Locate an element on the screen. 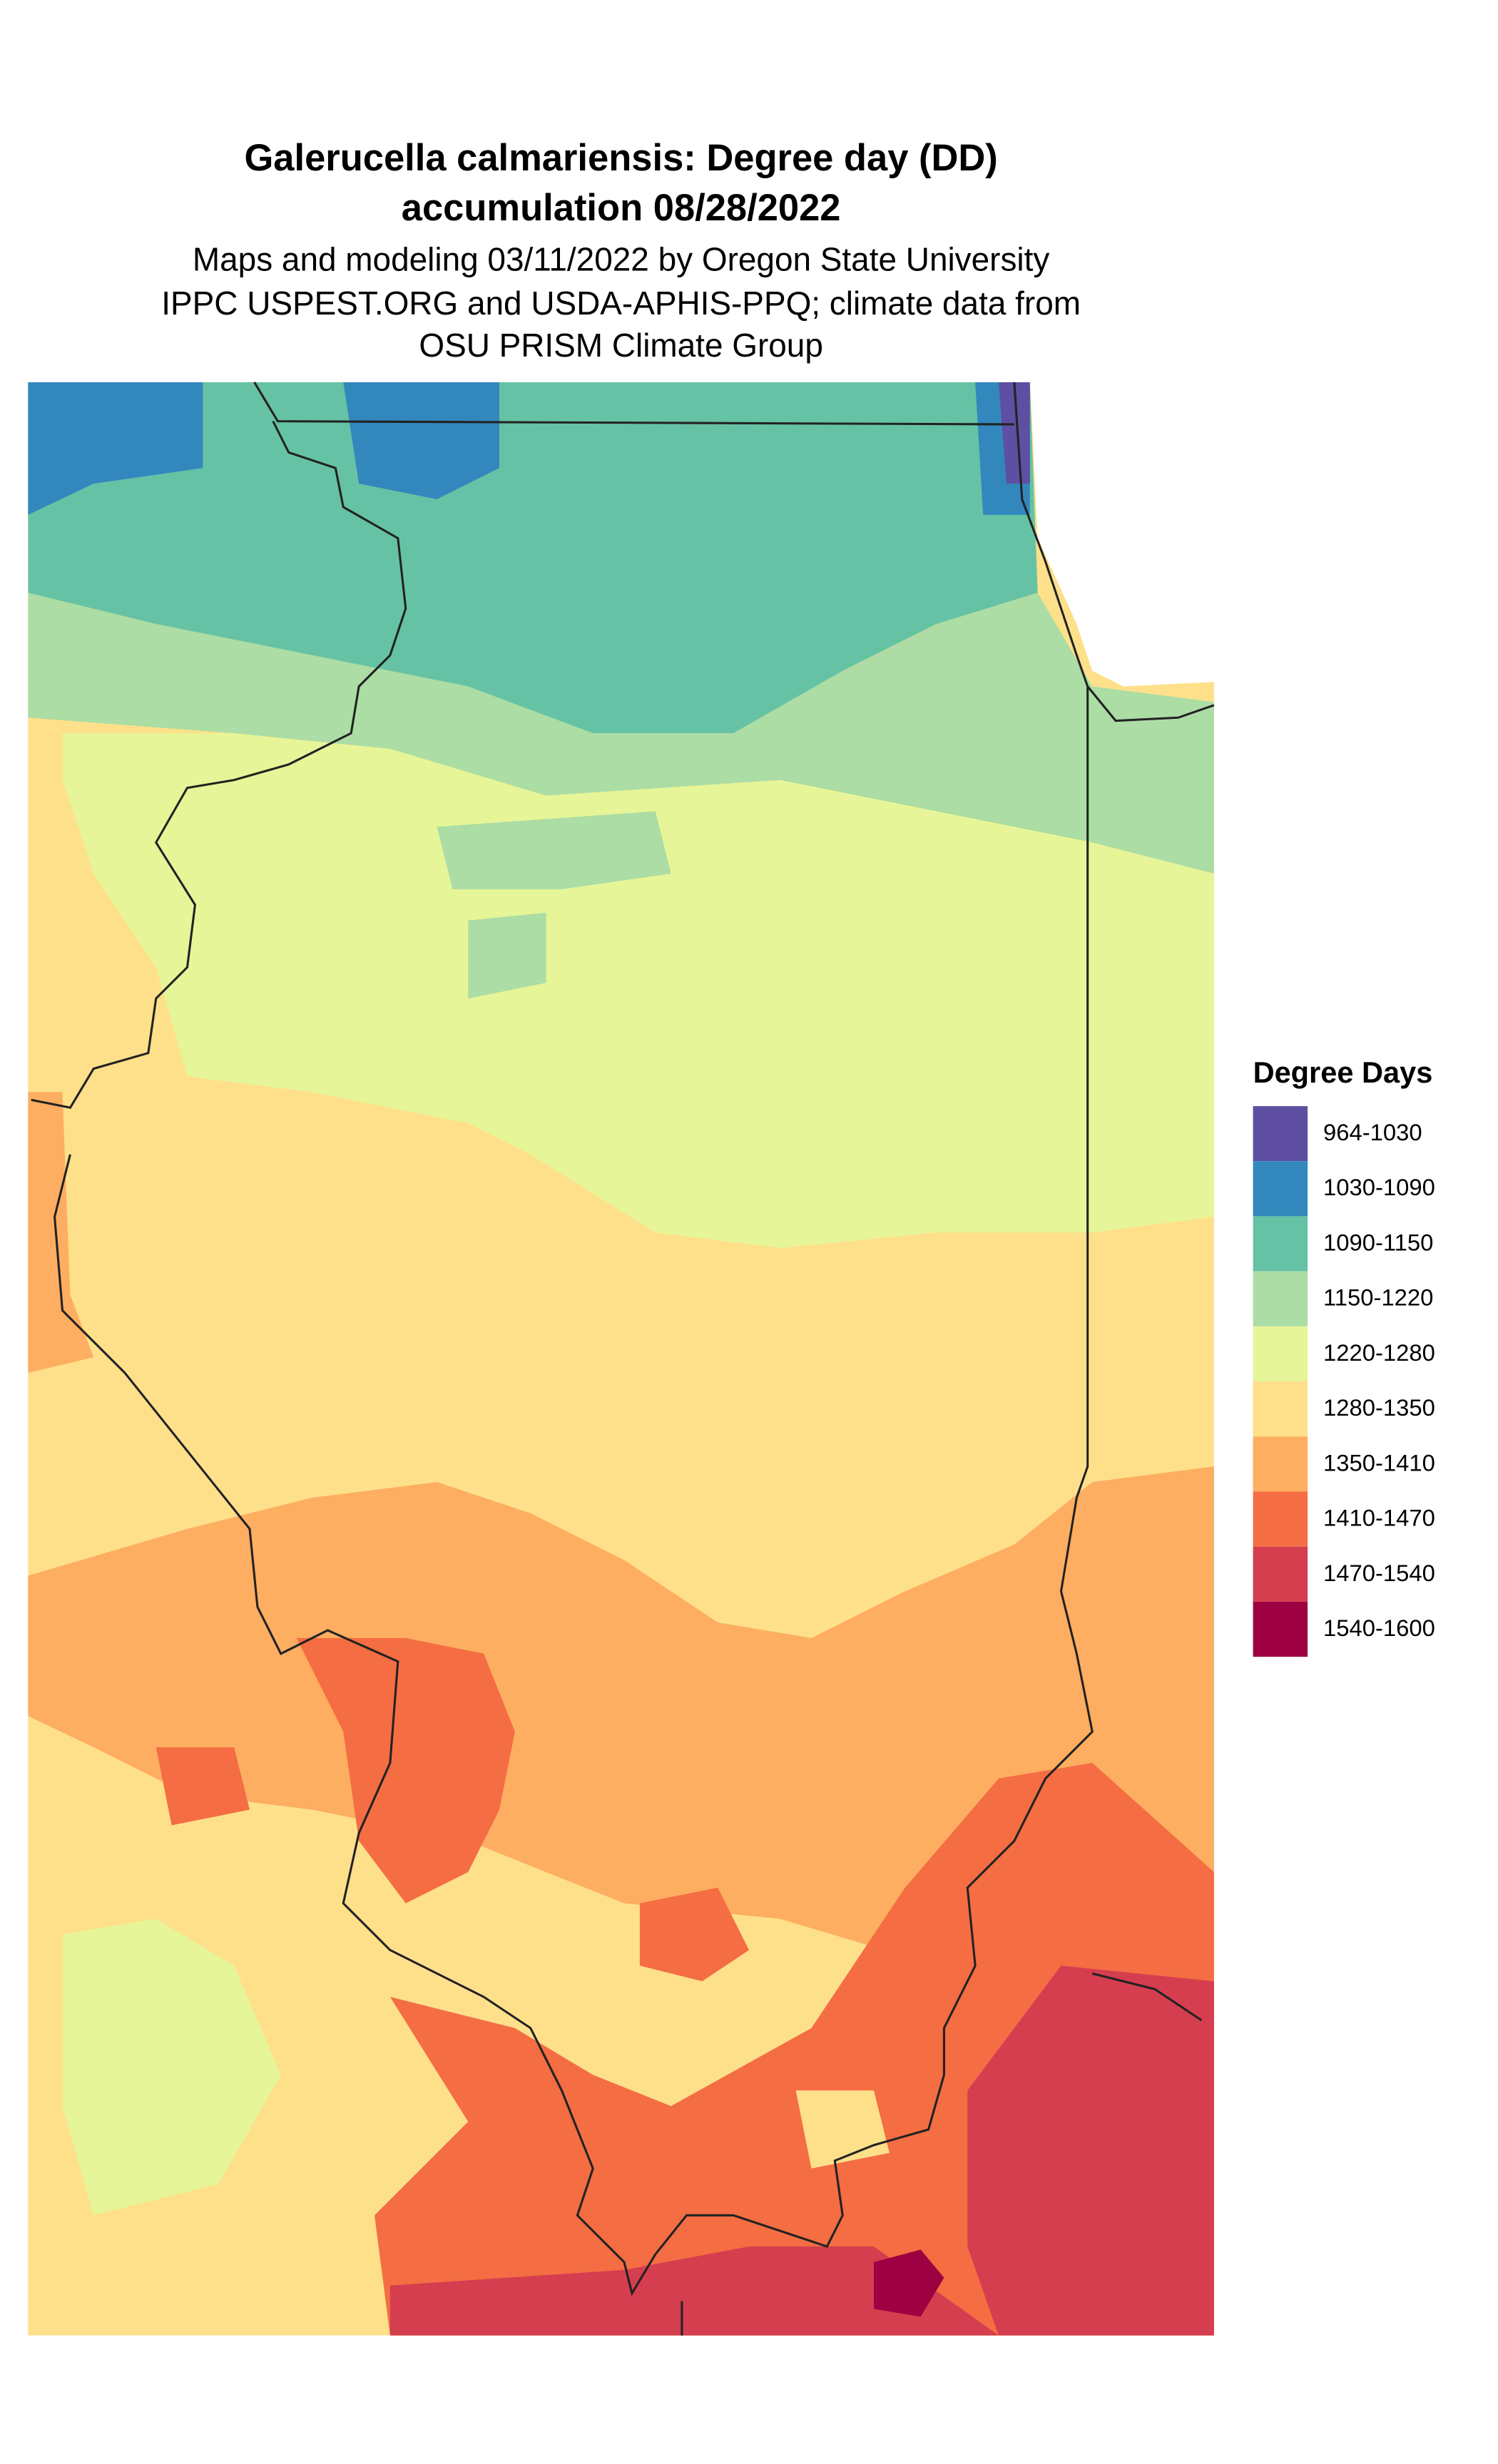  title-line: accumulation 08/28/2022 is located at coordinates (621, 208).